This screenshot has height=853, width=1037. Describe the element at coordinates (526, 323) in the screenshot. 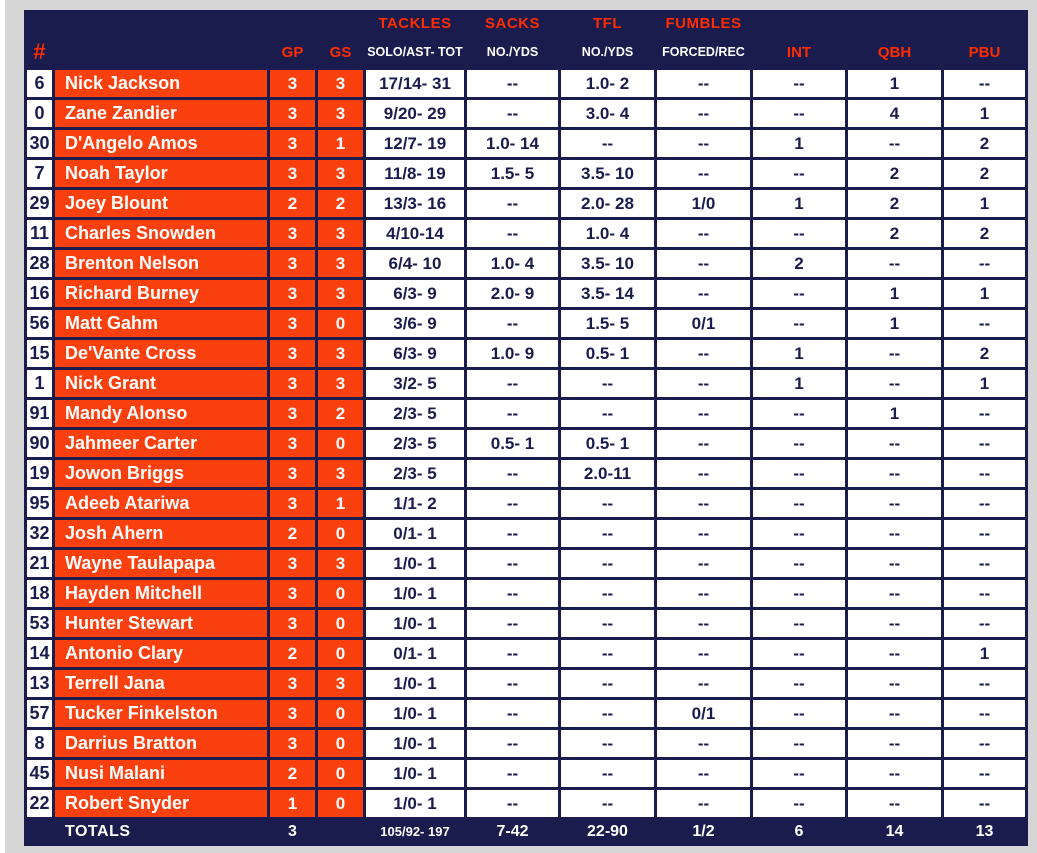

I see `table-row: 56 Matt Gahm 3 0 3/6- 9 -- 1.5- 5 0/1 -- 1 --` at that location.